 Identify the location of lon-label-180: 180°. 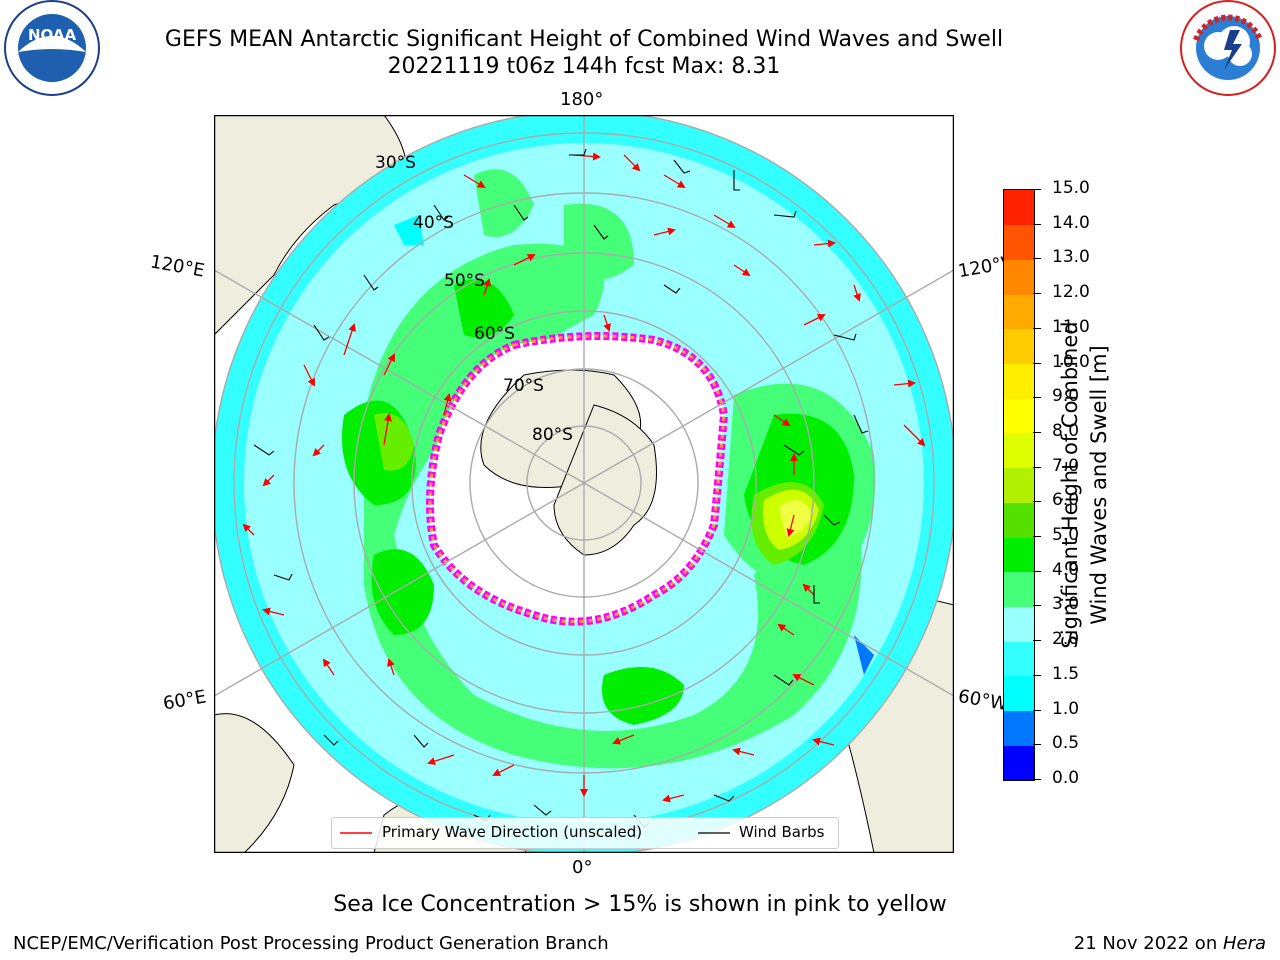
(582, 99).